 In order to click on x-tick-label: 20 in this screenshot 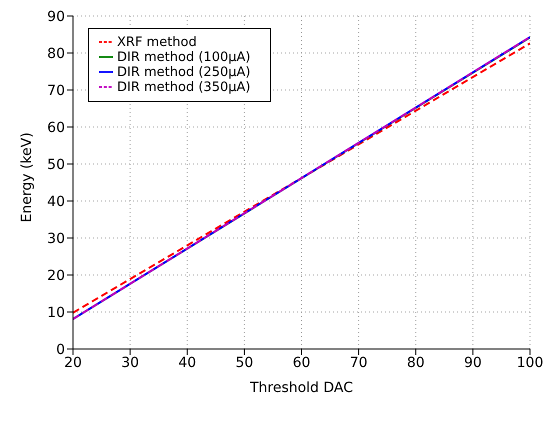, I will do `click(73, 362)`.